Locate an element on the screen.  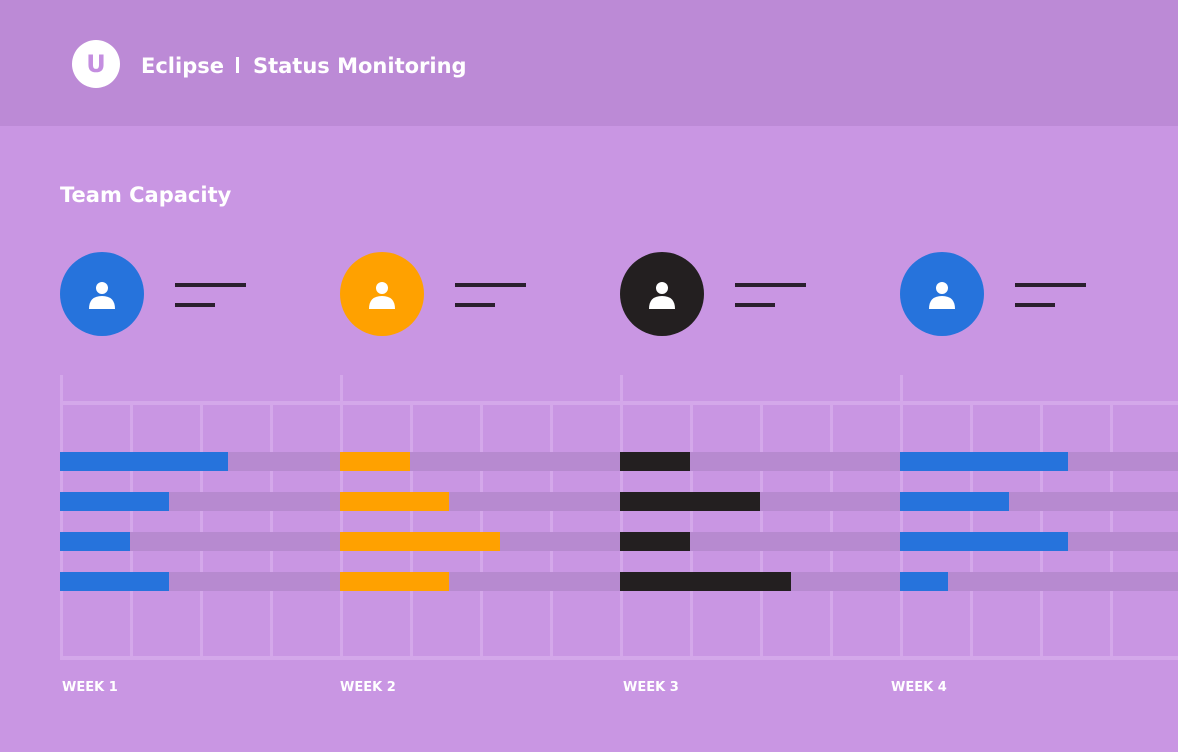
week-label: WEEK 2 is located at coordinates (368, 687).